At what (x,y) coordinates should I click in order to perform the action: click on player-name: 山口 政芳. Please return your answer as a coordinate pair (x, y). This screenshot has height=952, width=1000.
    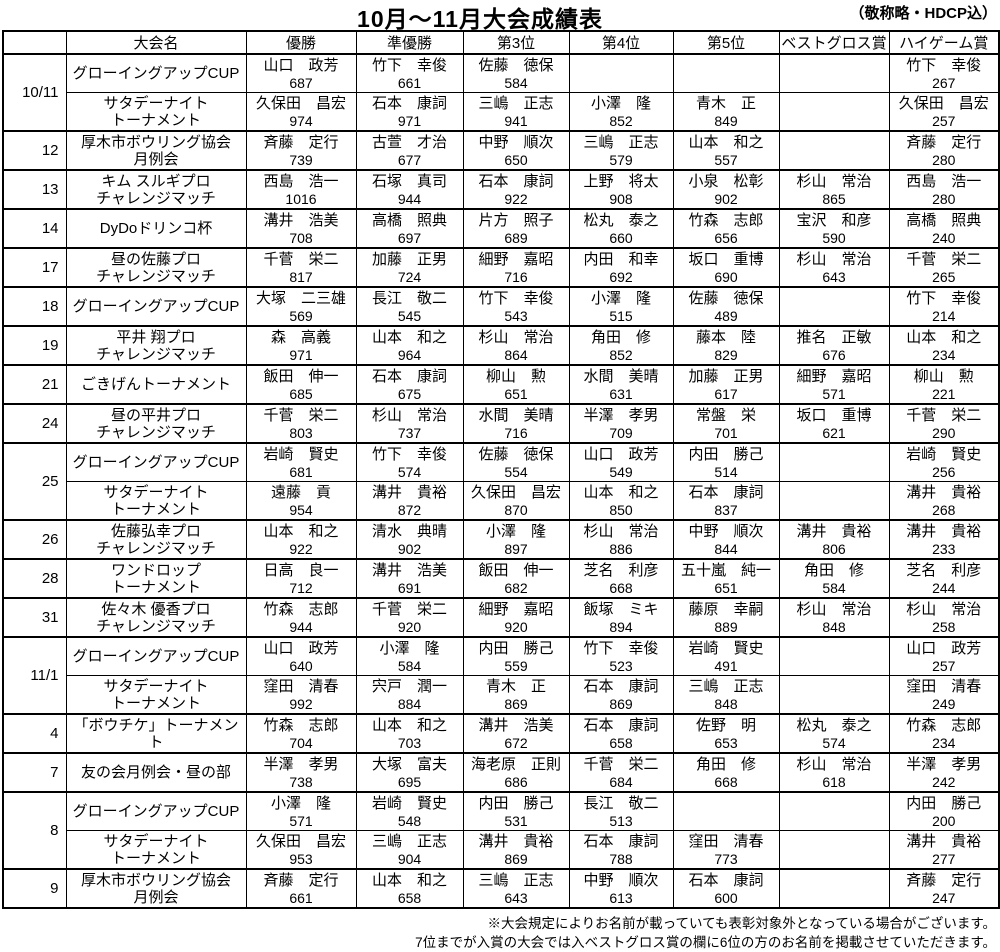
    Looking at the image, I should click on (944, 648).